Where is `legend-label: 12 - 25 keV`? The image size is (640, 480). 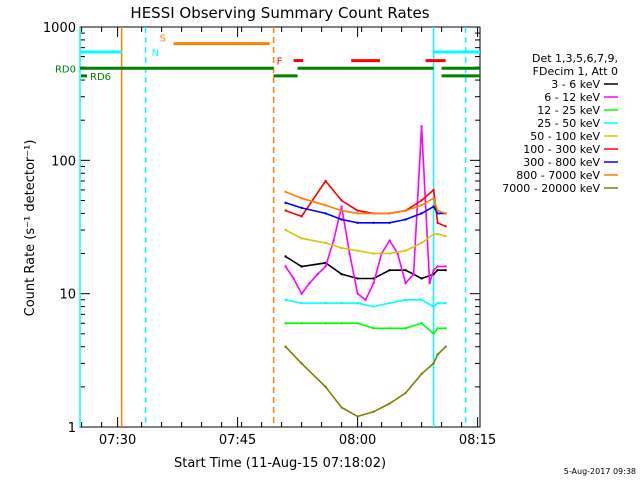 legend-label: 12 - 25 keV is located at coordinates (568, 110).